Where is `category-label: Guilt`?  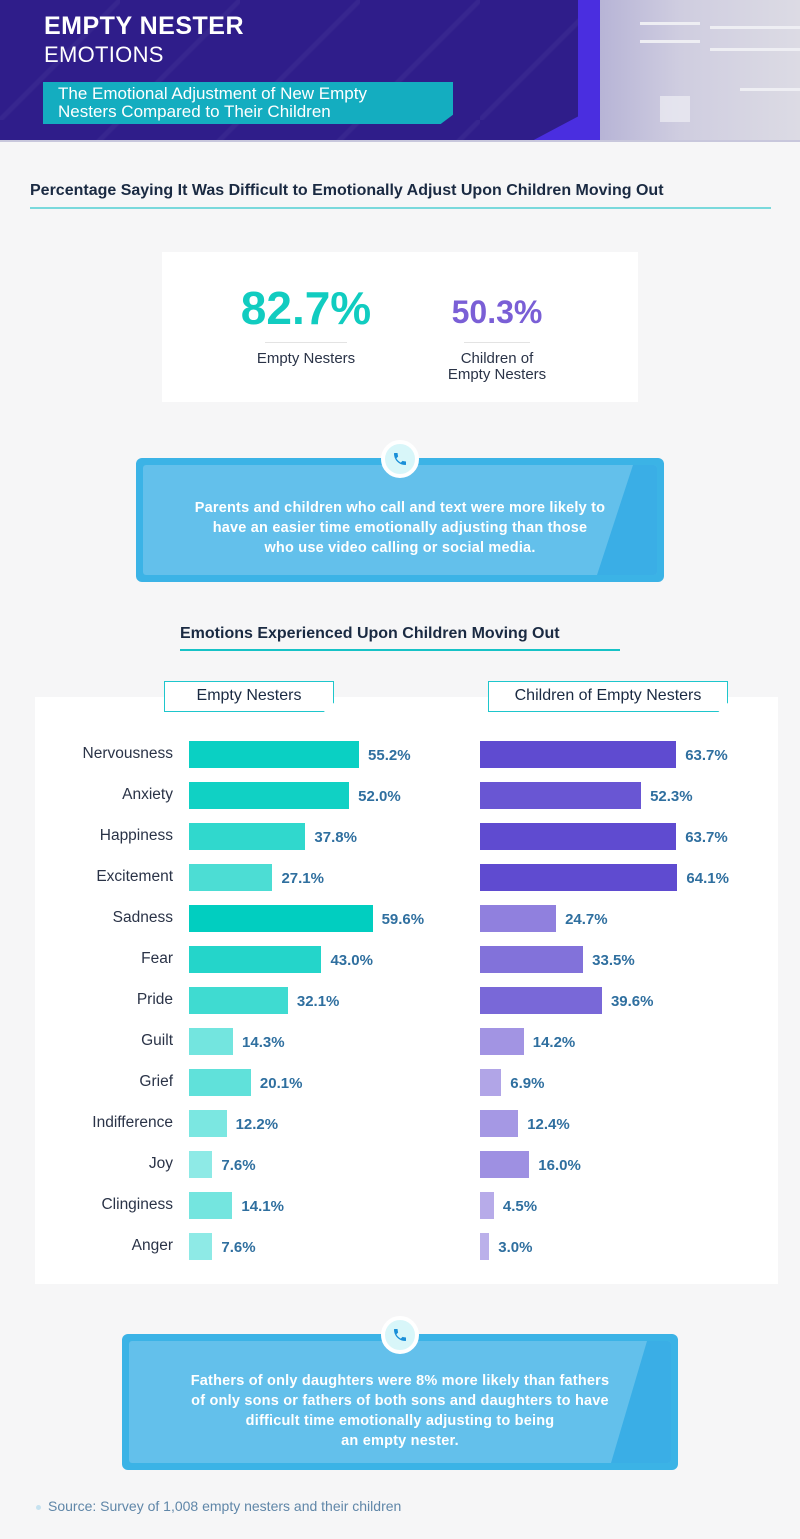 category-label: Guilt is located at coordinates (157, 1040).